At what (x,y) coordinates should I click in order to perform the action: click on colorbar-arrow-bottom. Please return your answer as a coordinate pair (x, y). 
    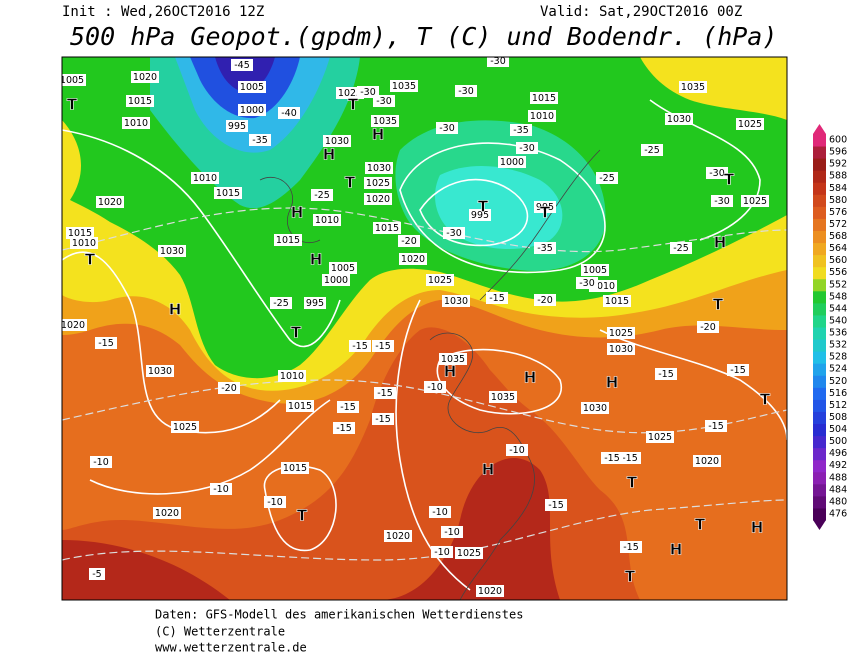
    Looking at the image, I should click on (819, 525).